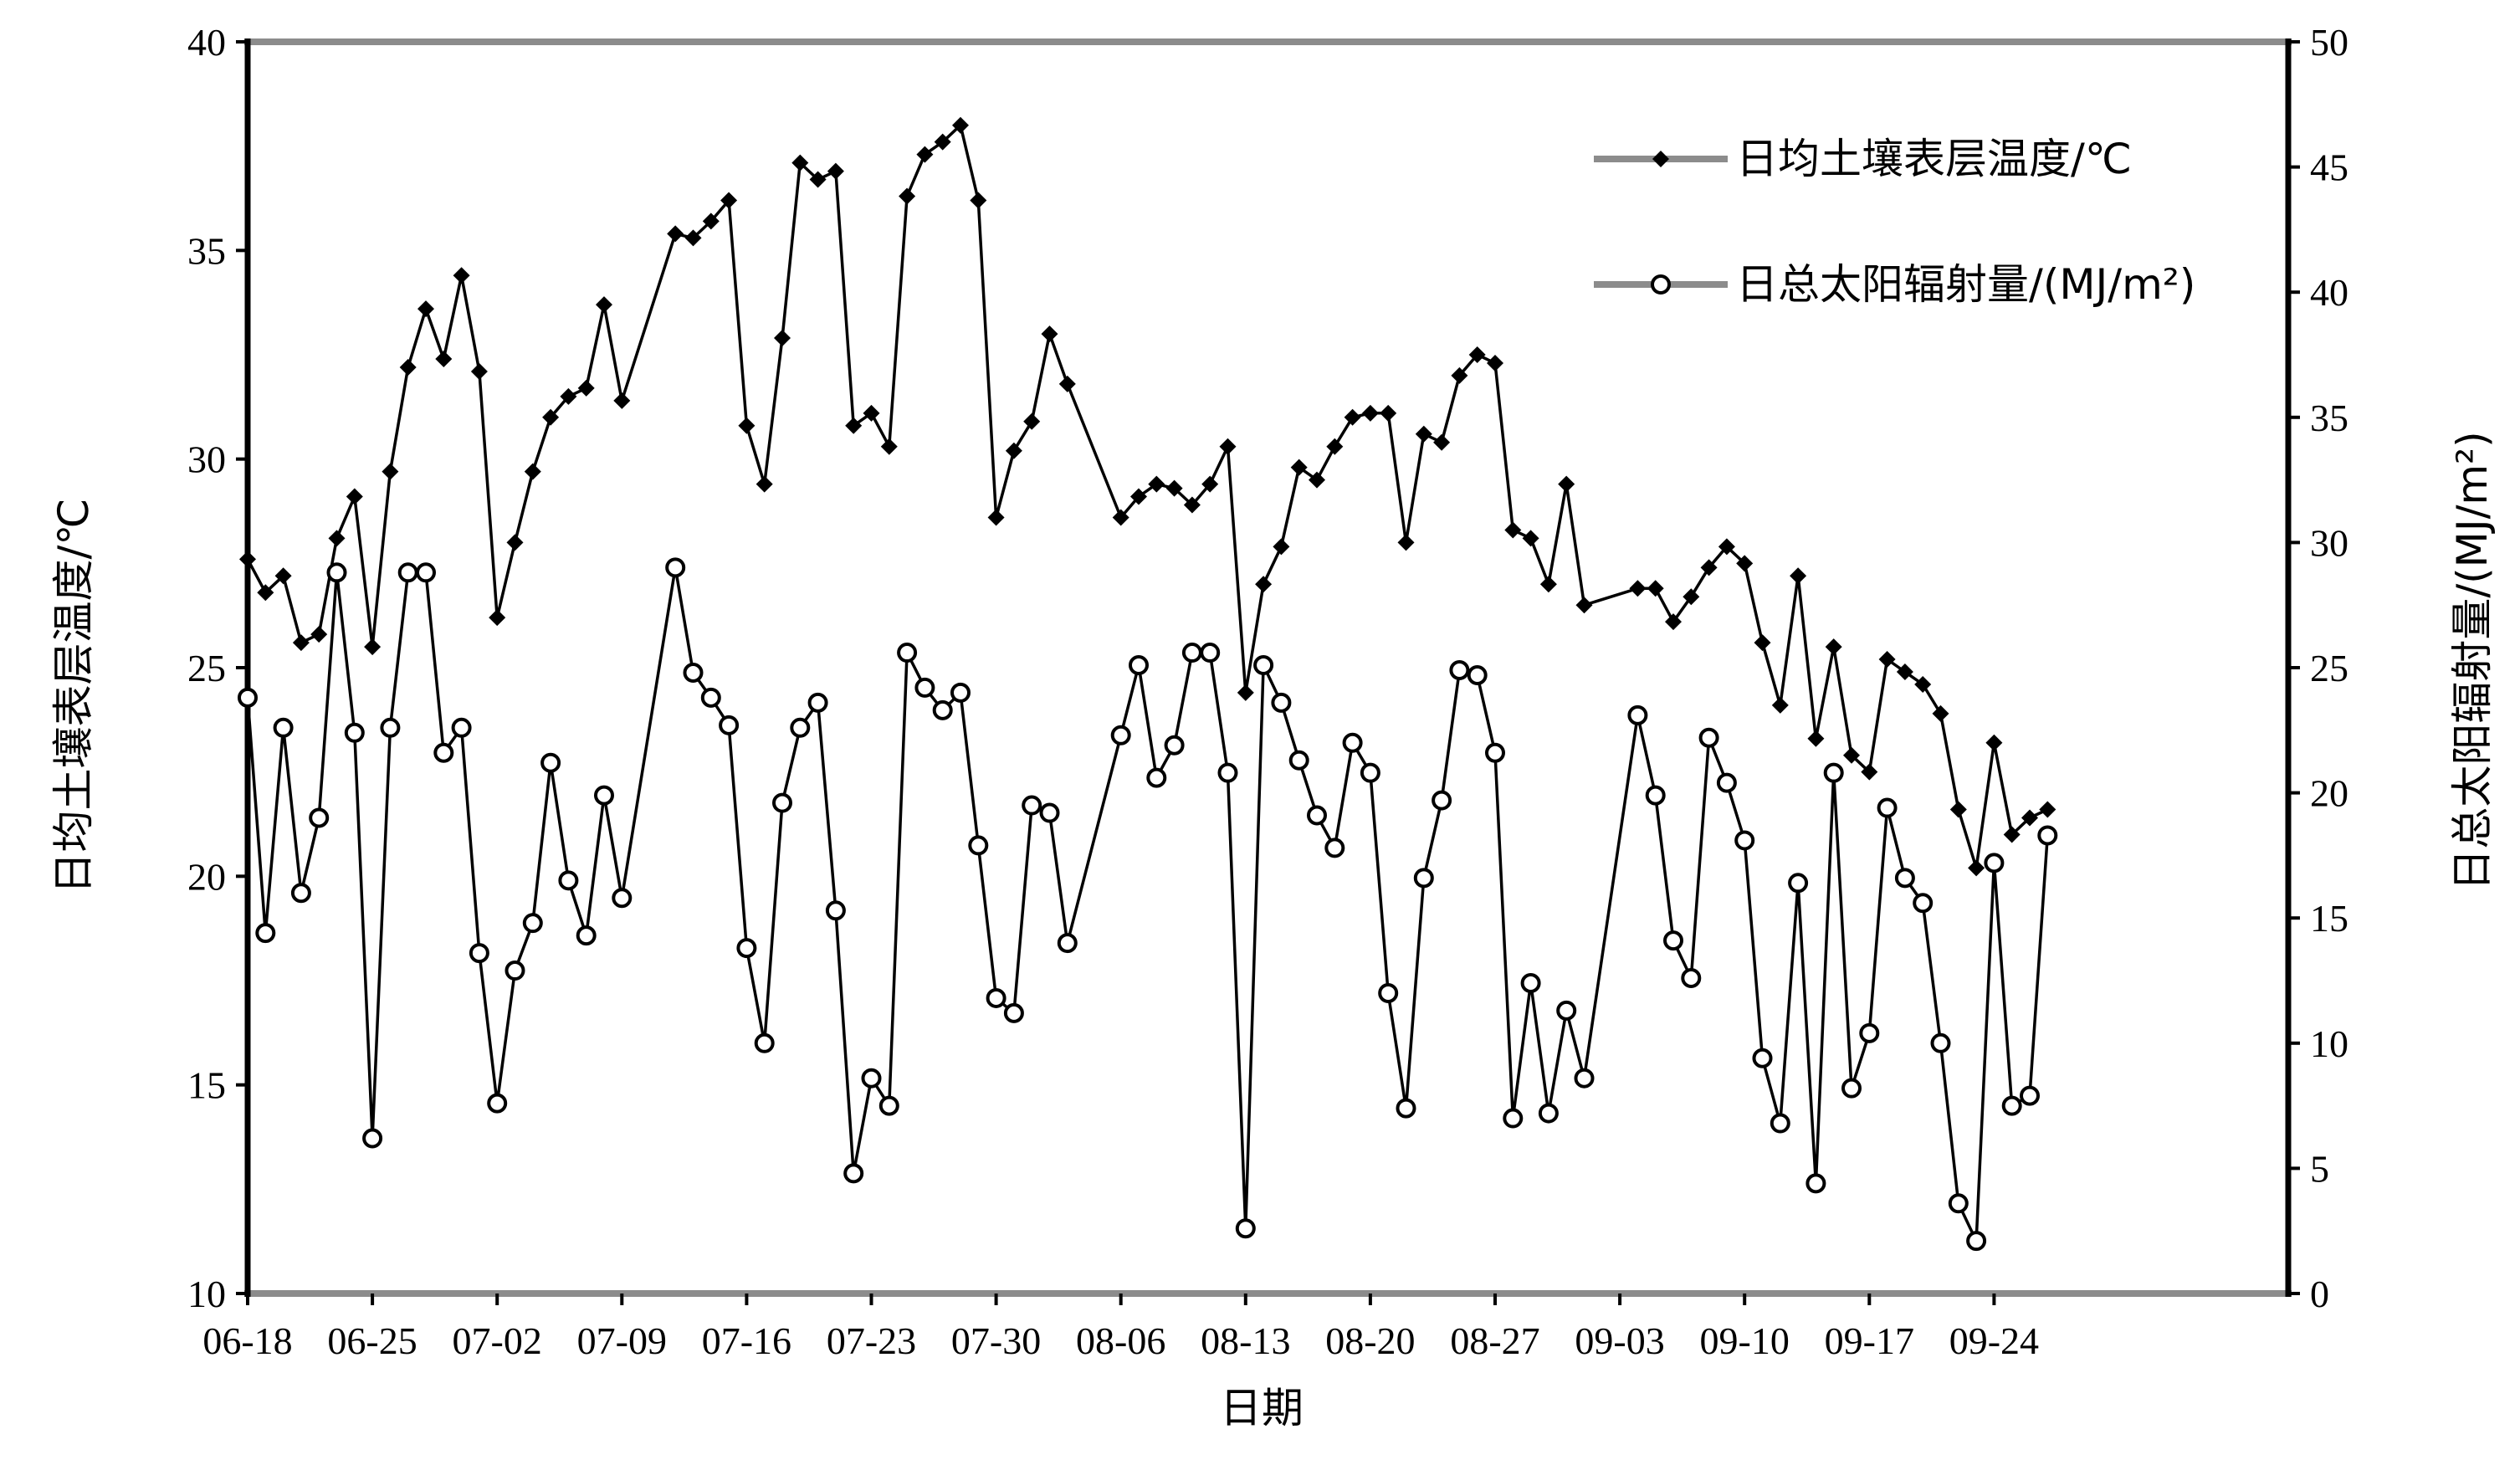 The width and height of the screenshot is (2520, 1460). What do you see at coordinates (2319, 1168) in the screenshot?
I see `right-y-tick-label: 5` at bounding box center [2319, 1168].